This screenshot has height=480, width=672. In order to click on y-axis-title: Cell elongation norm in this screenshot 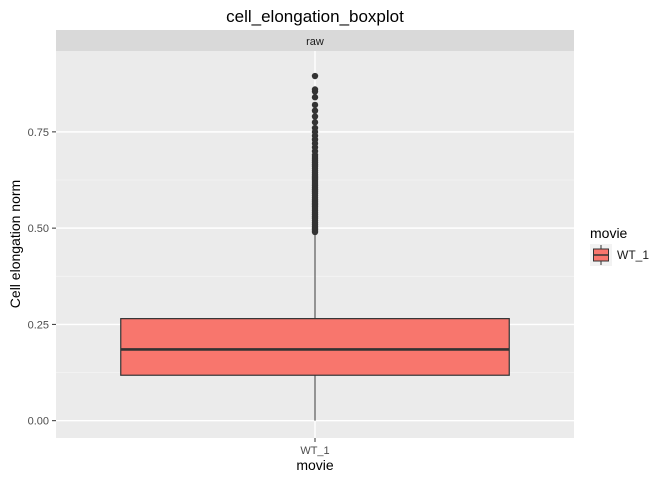, I will do `click(15, 244)`.